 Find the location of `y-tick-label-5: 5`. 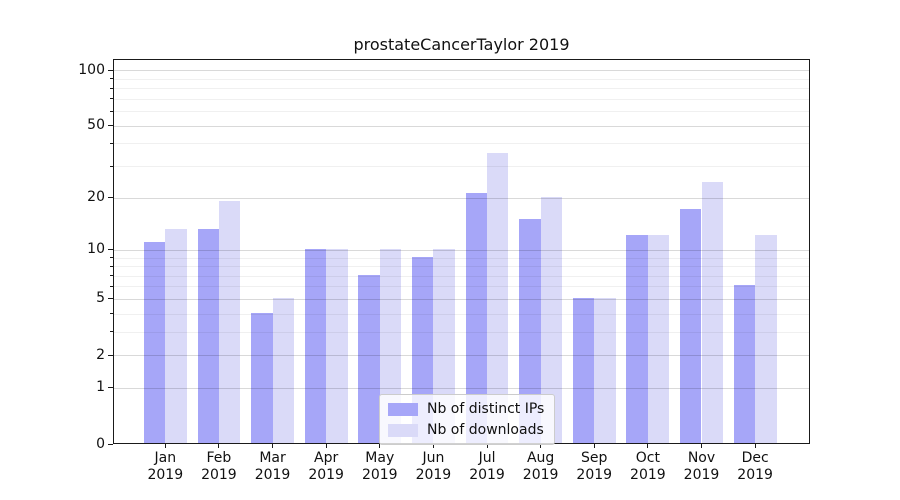

y-tick-label-5: 5 is located at coordinates (100, 298).